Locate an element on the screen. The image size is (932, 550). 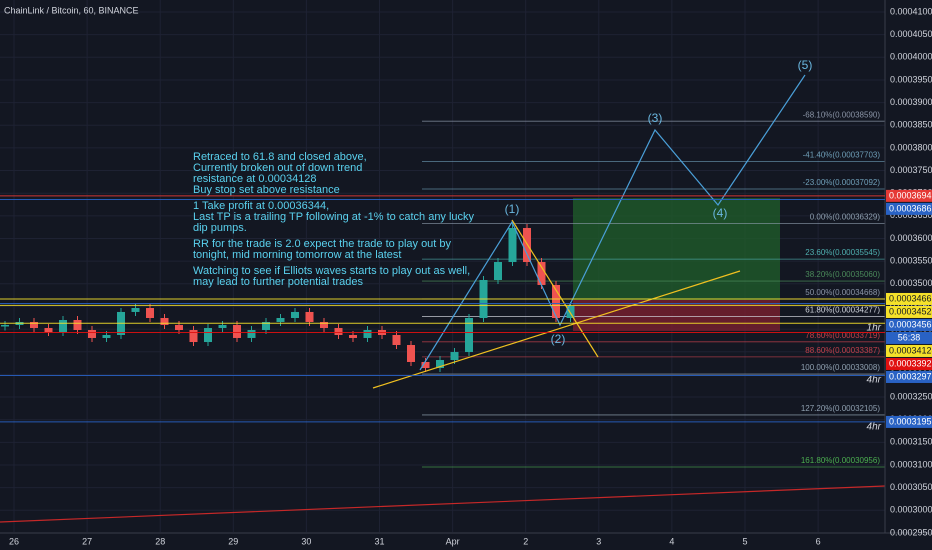
note-line: Currently broken out of down trend is located at coordinates (277, 168).